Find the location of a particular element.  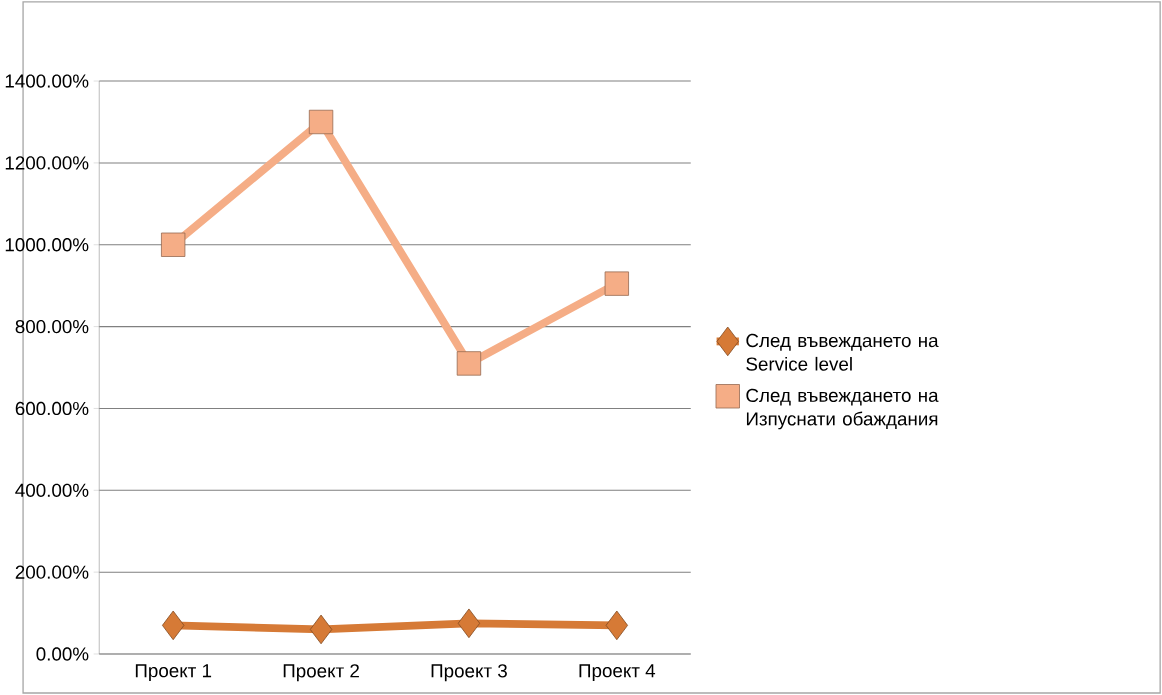

y-tick-label: 1000.00% is located at coordinates (47, 245).